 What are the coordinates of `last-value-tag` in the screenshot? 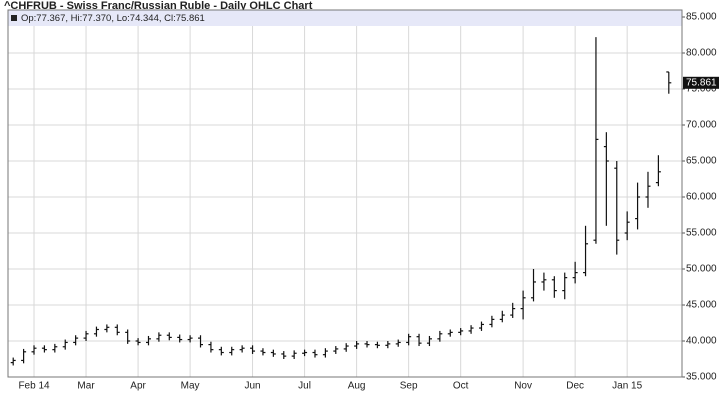 It's located at (701, 82).